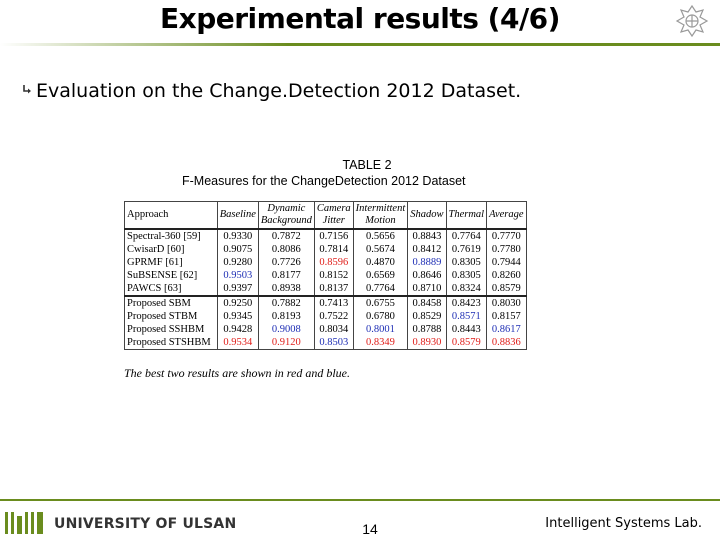  I want to click on column-header: Dynamic Background, so click(286, 215).